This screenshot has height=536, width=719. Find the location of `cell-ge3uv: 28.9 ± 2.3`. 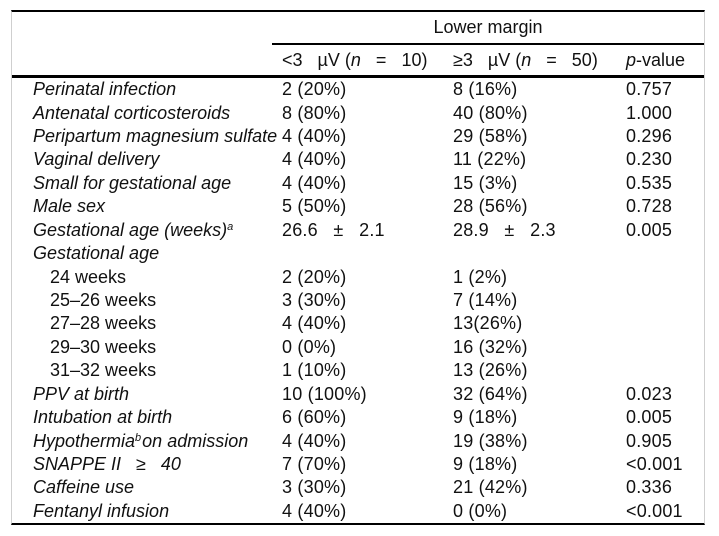

cell-ge3uv: 28.9 ± 2.3 is located at coordinates (504, 229).